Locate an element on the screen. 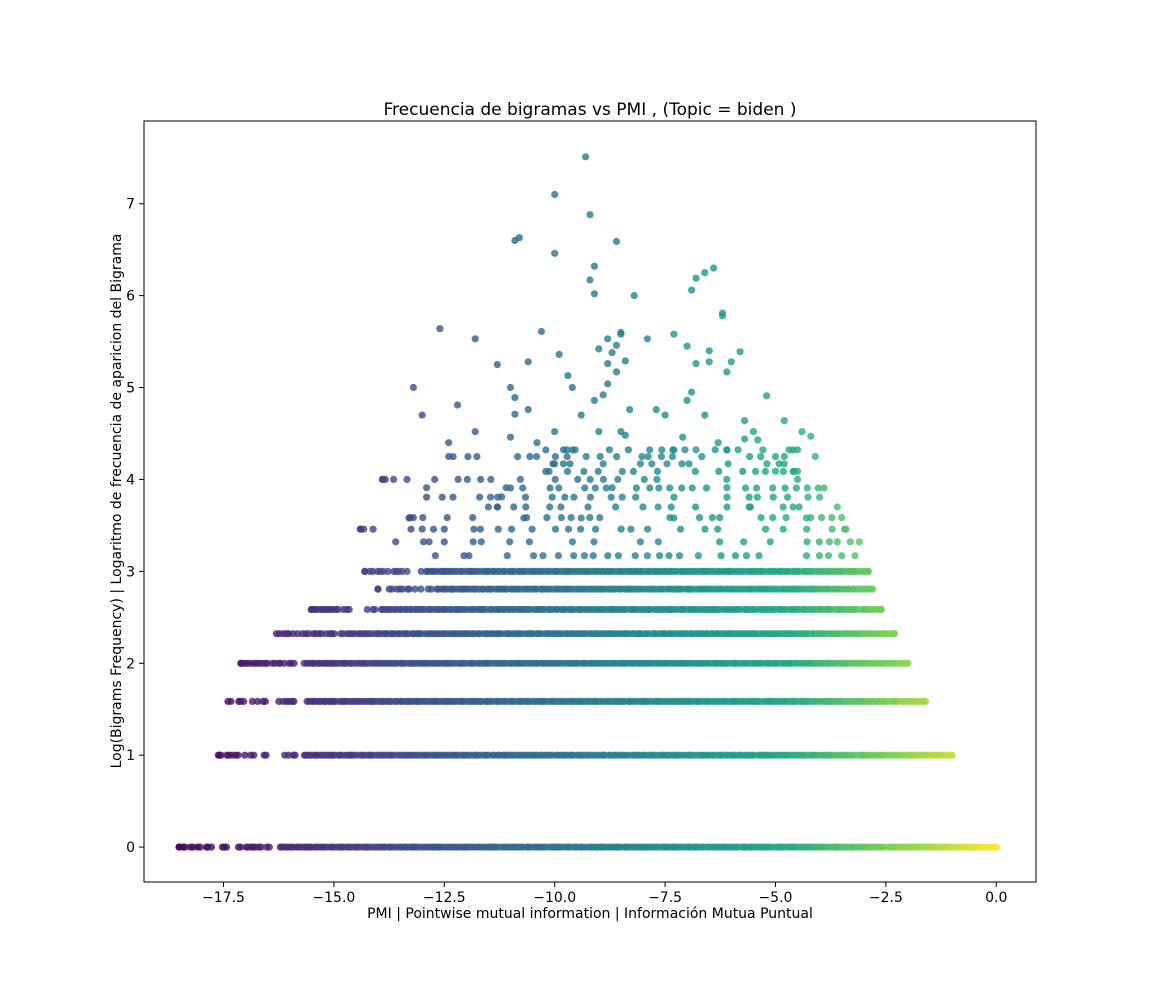 The image size is (1152, 1008). y-tick-label: 3 is located at coordinates (130, 572).